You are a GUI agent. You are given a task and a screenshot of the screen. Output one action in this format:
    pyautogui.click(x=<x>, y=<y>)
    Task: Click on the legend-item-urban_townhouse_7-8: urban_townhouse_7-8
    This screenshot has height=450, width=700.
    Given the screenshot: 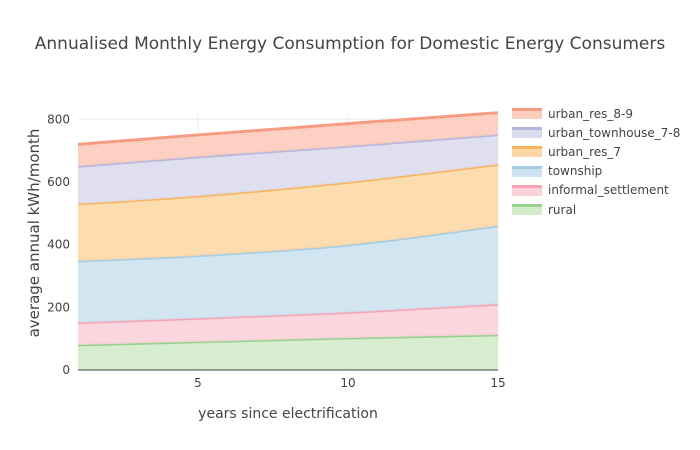 What is the action you would take?
    pyautogui.click(x=596, y=132)
    